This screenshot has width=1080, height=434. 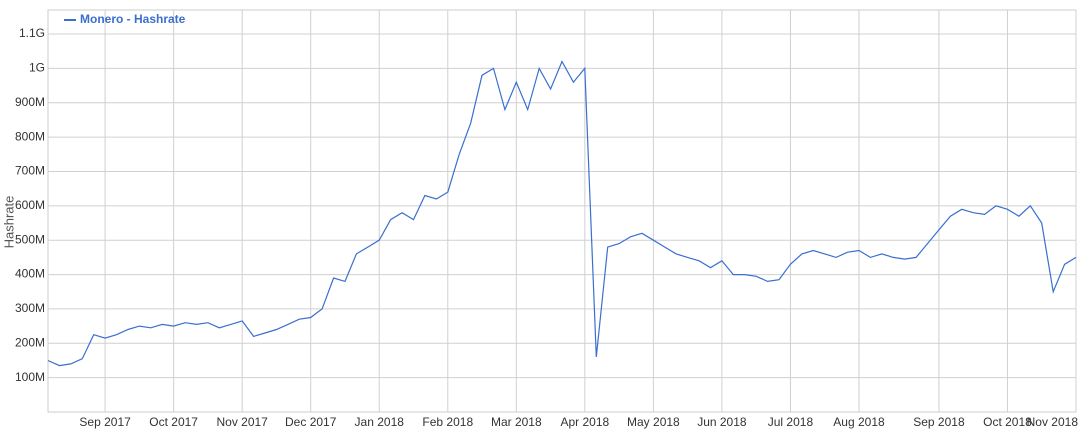 I want to click on x-tick-label: Dec 2017, so click(x=311, y=422).